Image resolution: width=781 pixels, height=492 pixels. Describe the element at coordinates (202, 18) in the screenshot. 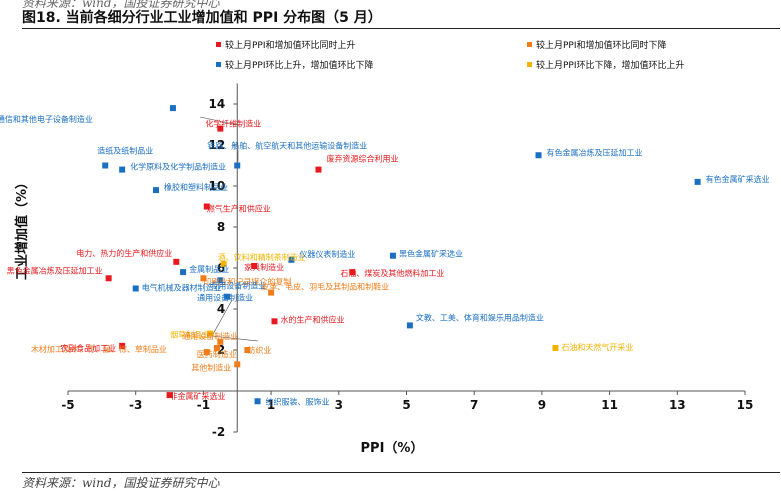

I see `figure-title: 图18. 当前各细分行业工业增加值和 PPI 分布图（5 月）` at that location.